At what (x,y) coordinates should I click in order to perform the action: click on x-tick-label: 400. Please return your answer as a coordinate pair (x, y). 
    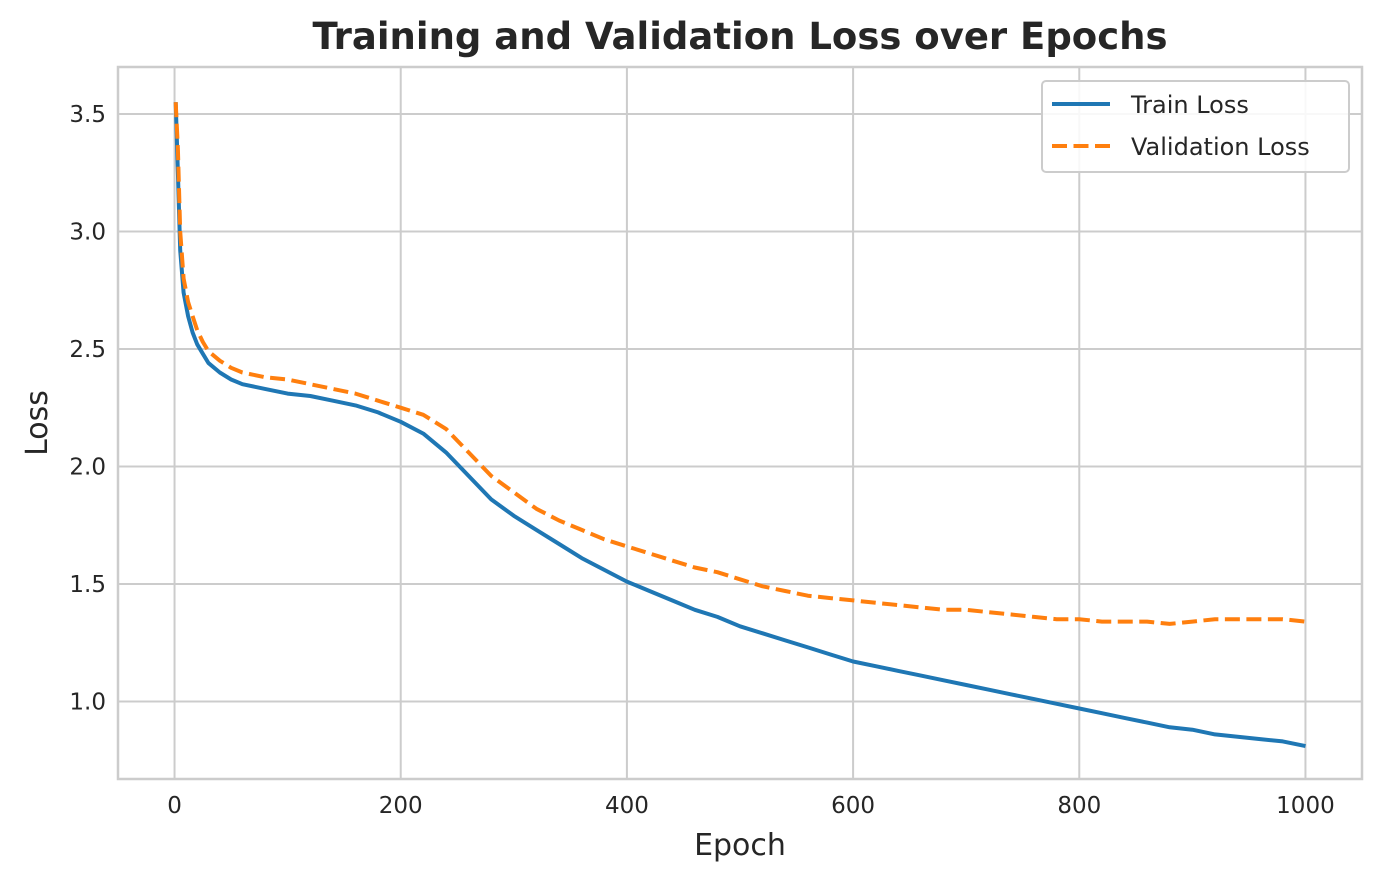
    Looking at the image, I should click on (627, 806).